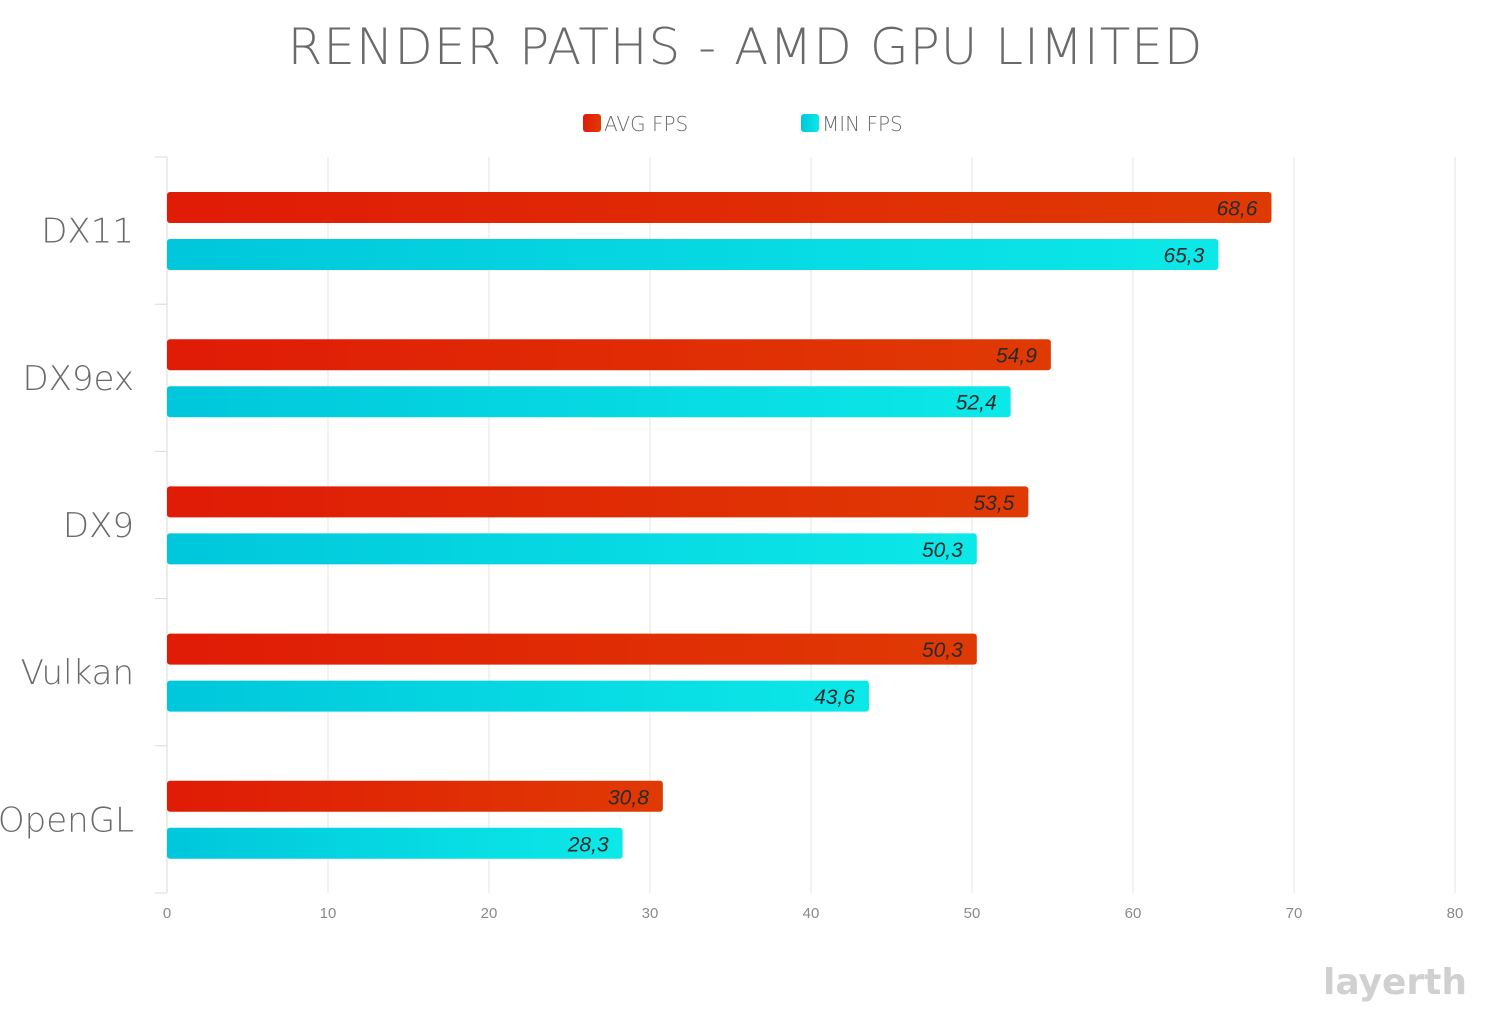  I want to click on data-label: 43,6, so click(834, 697).